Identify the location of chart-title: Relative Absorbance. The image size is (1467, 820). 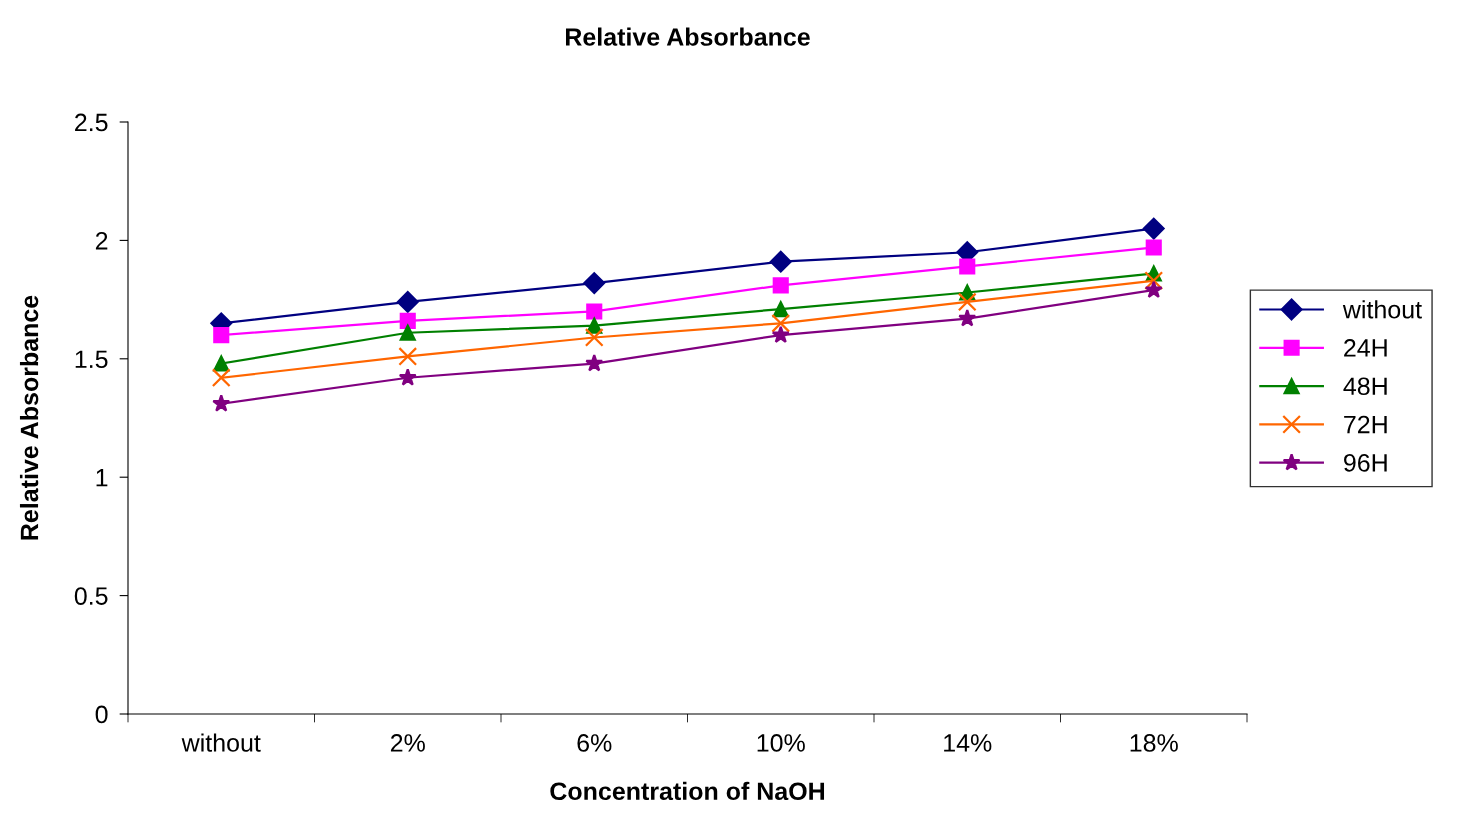
(687, 36).